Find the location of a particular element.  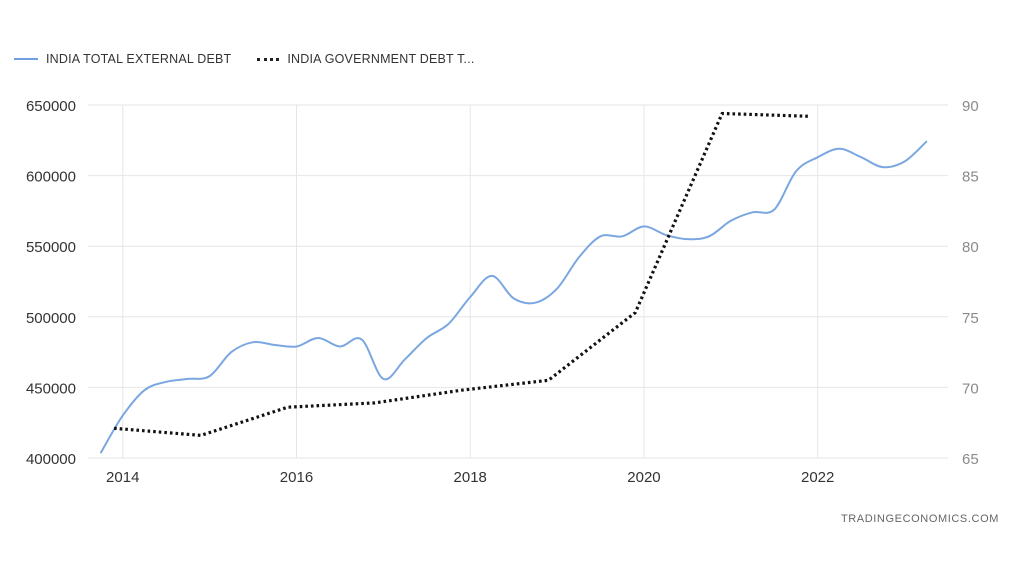

x-tick-label: 2014 is located at coordinates (122, 477).